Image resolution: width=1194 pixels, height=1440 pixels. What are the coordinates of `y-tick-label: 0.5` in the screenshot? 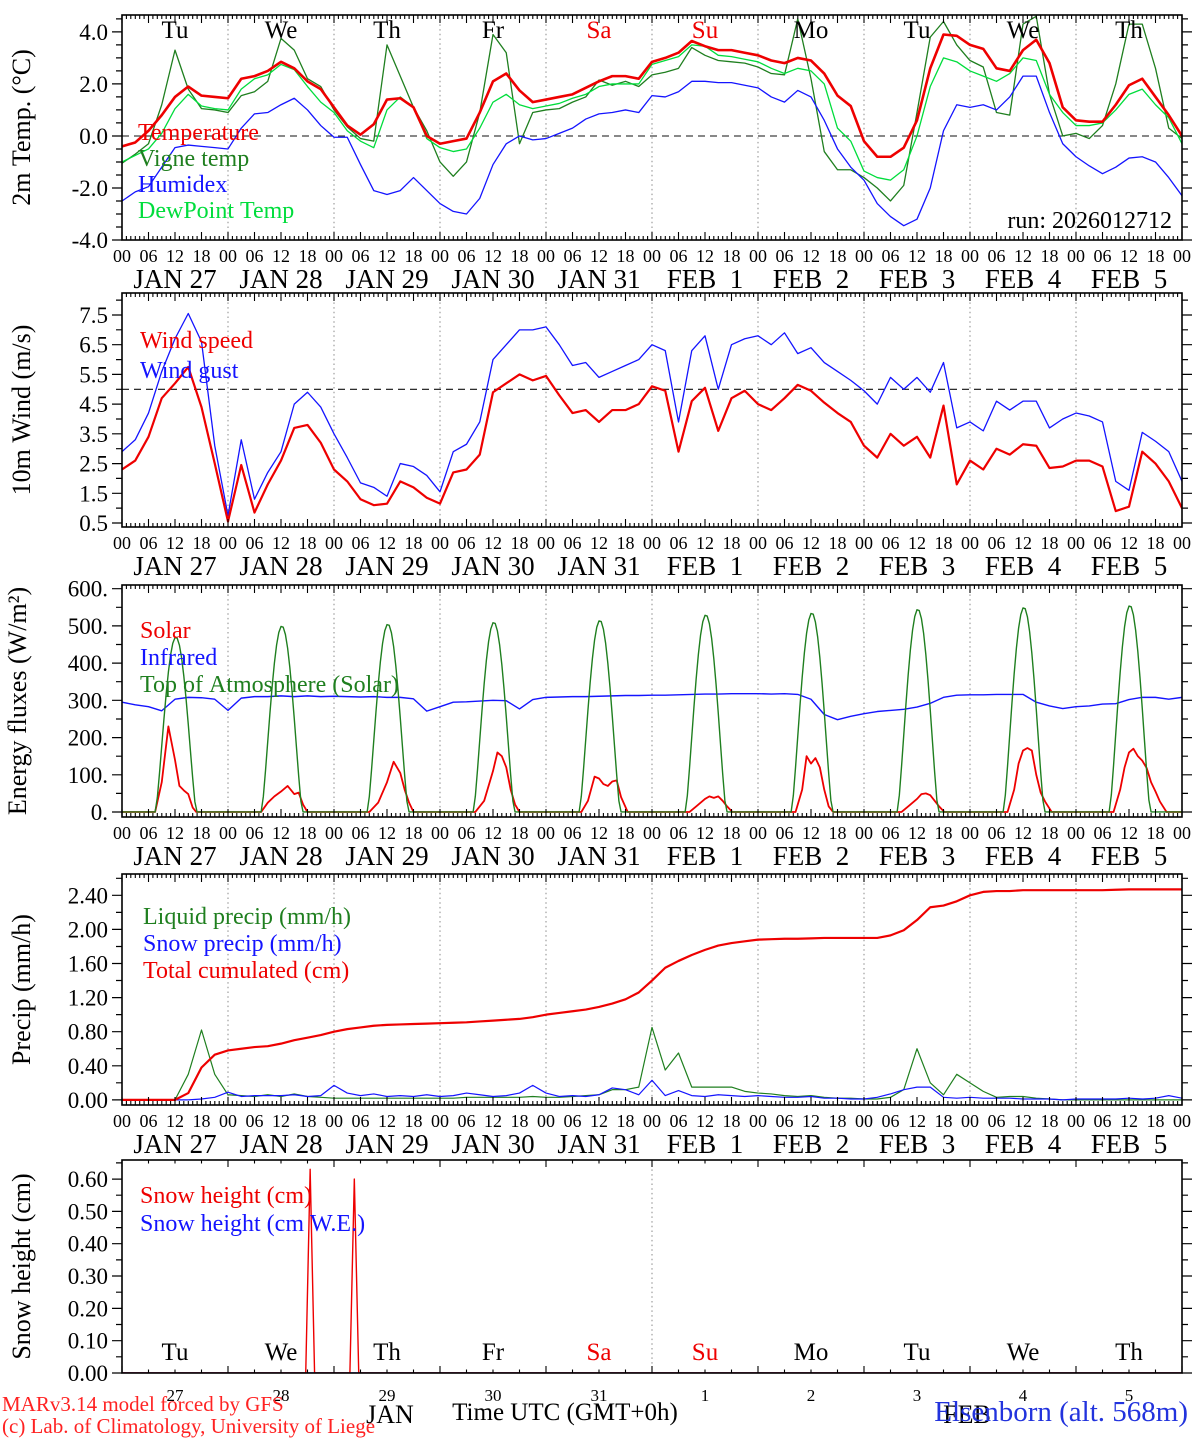 It's located at (93, 523).